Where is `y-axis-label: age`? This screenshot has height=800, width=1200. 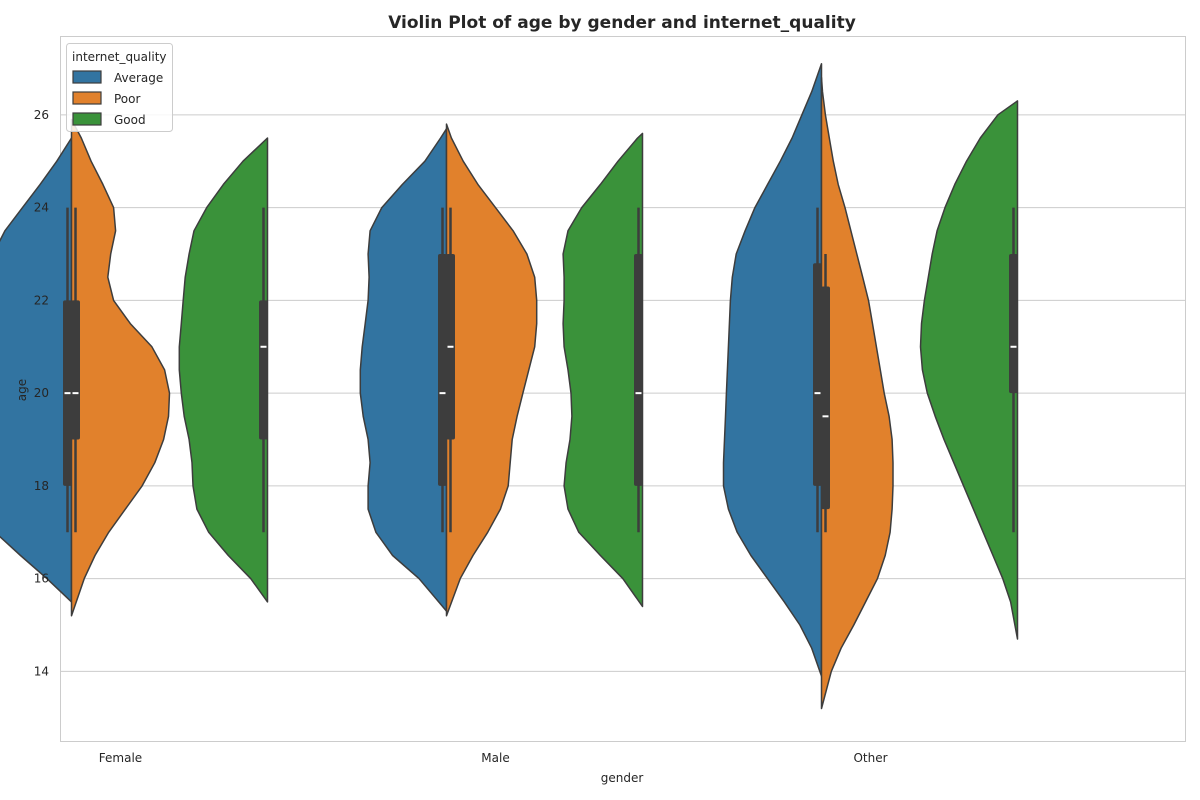 y-axis-label: age is located at coordinates (22, 390).